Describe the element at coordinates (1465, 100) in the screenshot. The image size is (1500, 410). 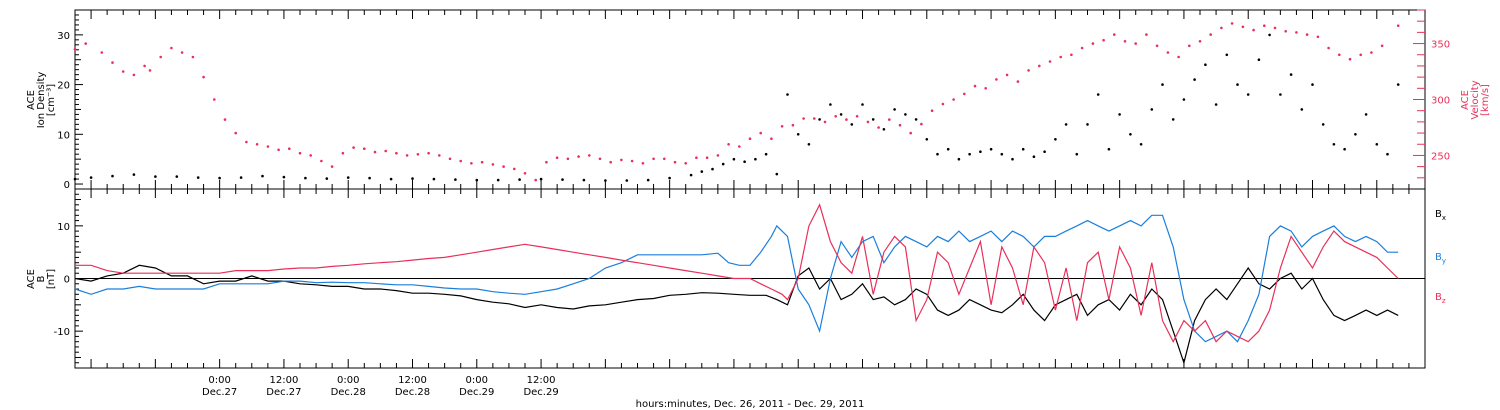
I see `top-right-ylabel-line1: ACE` at that location.